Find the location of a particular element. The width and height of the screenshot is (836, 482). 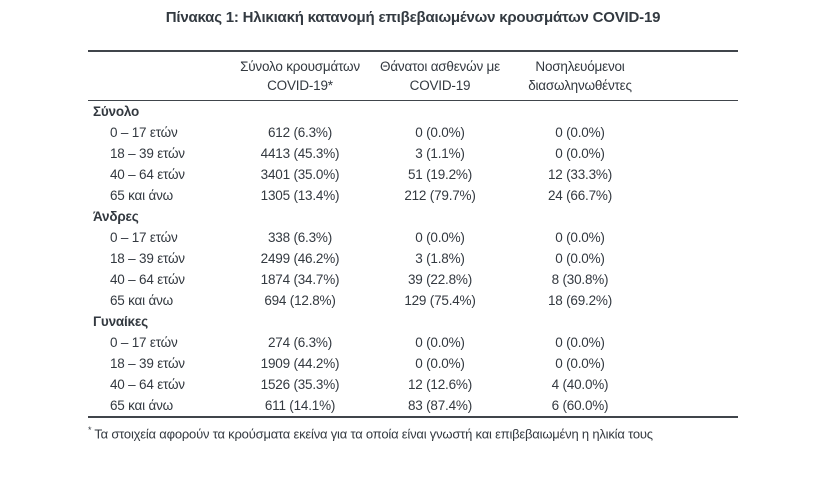

cases-value: 612 (6.3%) is located at coordinates (300, 132).